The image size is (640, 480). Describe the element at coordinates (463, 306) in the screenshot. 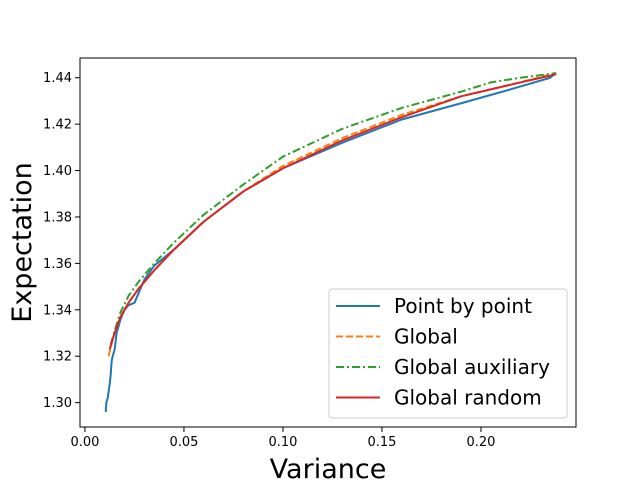

I see `legend-label-0: Point by point` at that location.